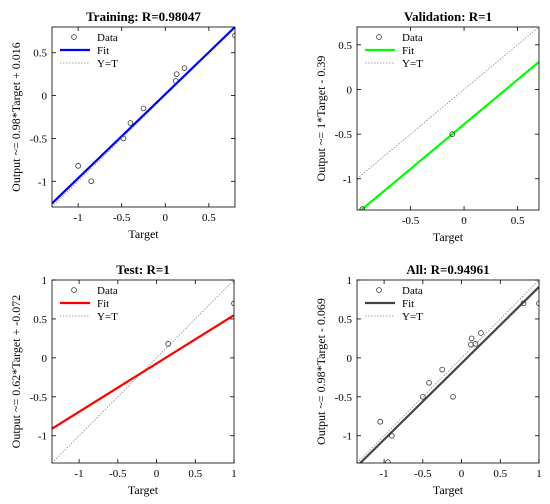  Describe the element at coordinates (143, 16) in the screenshot. I see `chart-title: Training: R=0.98047` at that location.